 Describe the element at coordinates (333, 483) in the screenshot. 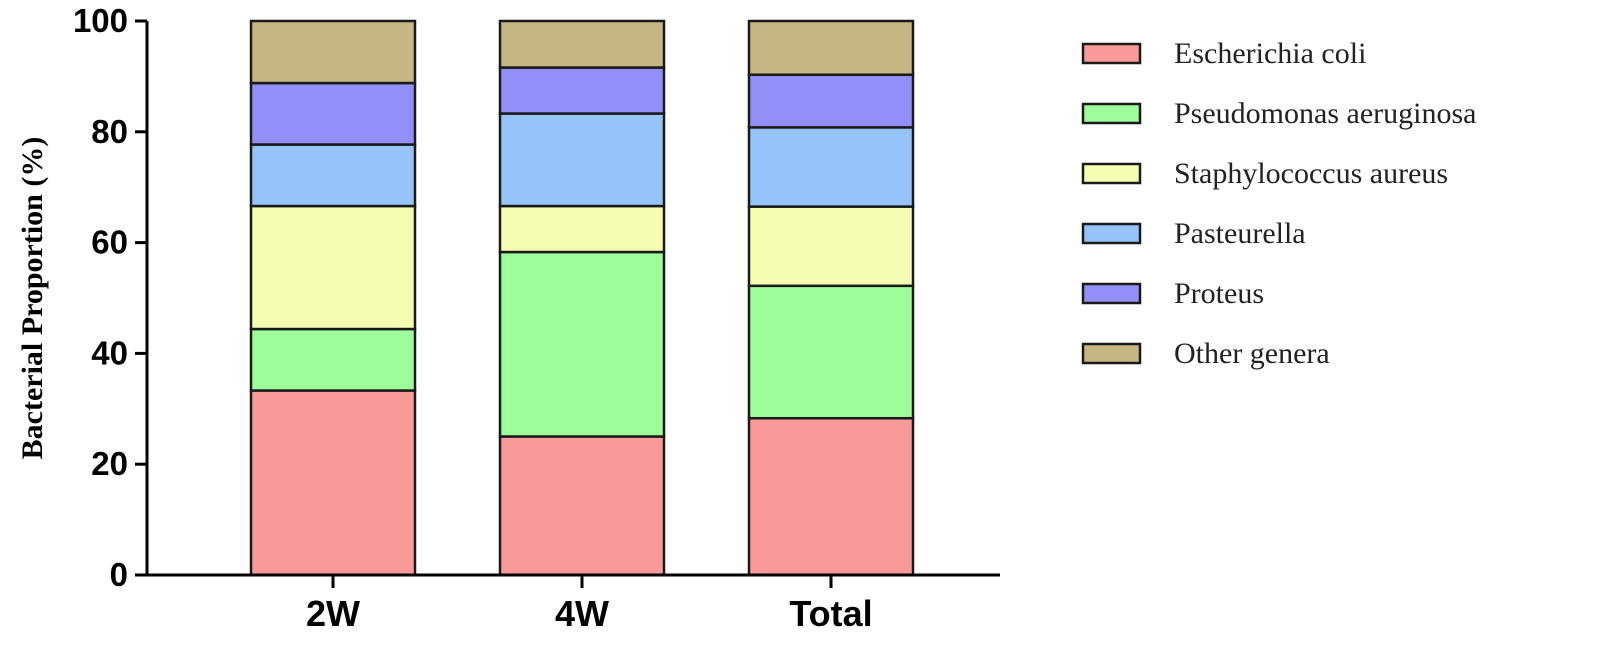

I see `bar-segment-2w-escherichia-coli` at that location.